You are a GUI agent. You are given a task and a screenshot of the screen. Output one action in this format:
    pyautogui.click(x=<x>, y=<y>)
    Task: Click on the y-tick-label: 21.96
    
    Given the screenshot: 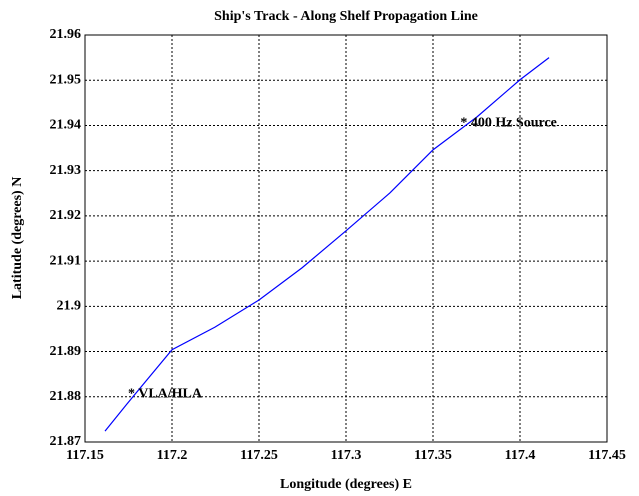 What is the action you would take?
    pyautogui.click(x=66, y=34)
    